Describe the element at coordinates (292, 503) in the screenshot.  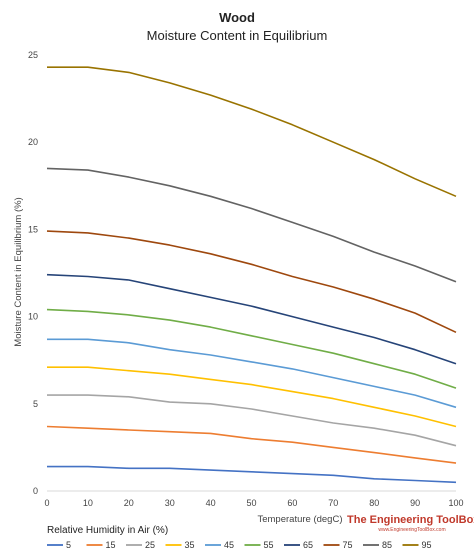
I see `x-tick-label: 60` at that location.